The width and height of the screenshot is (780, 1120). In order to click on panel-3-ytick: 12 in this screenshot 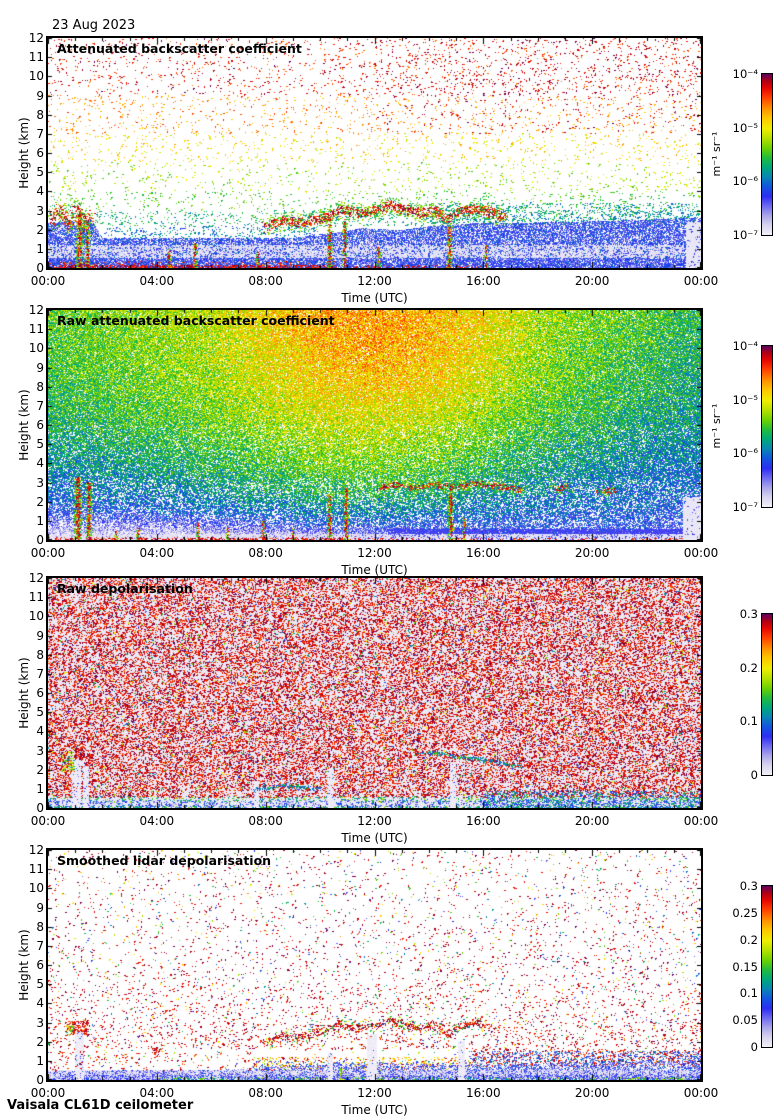, I will do `click(36, 578)`.